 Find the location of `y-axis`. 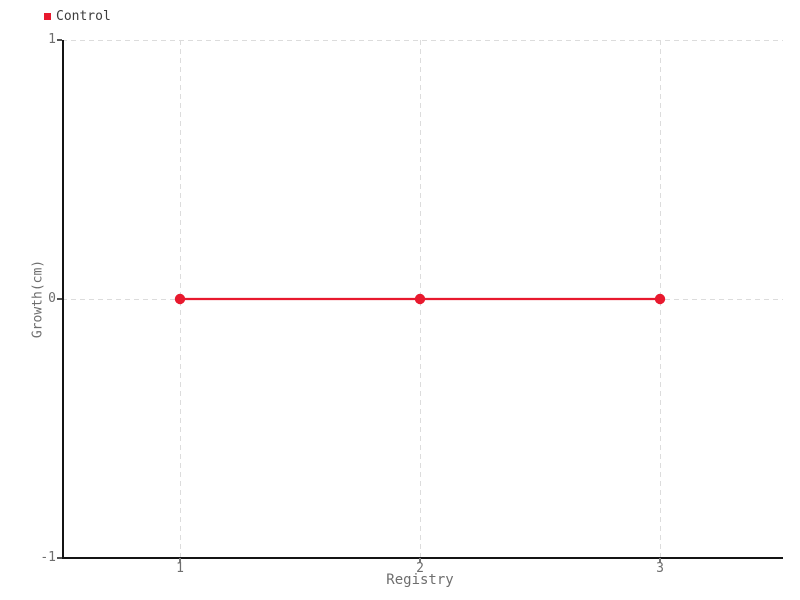

y-axis is located at coordinates (63, 299).